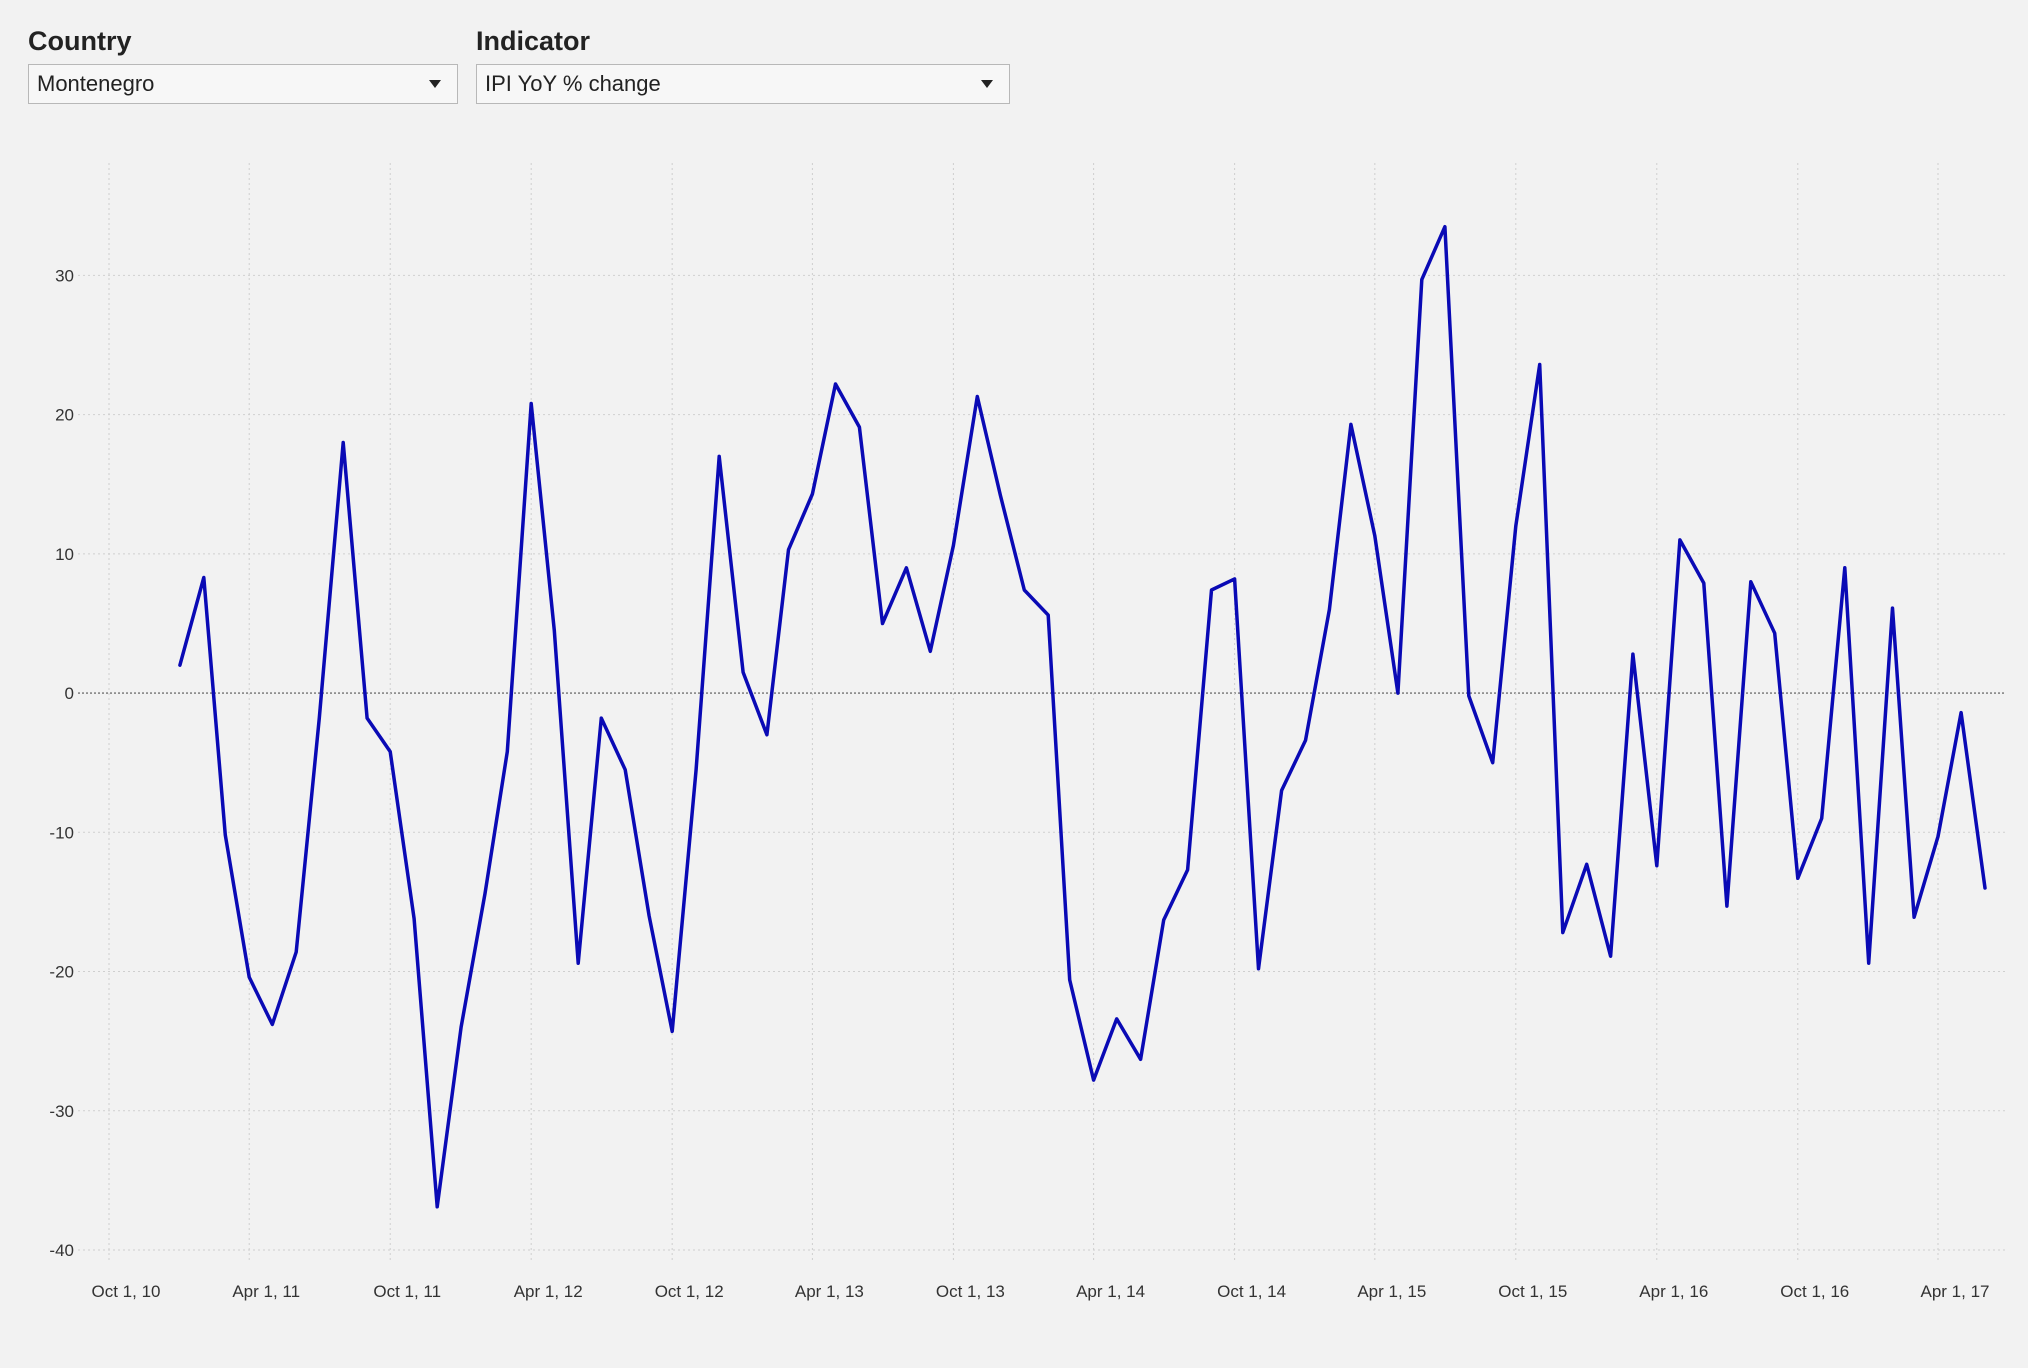 The image size is (2028, 1368). I want to click on indicator-select: IPI YoY % change, so click(743, 84).